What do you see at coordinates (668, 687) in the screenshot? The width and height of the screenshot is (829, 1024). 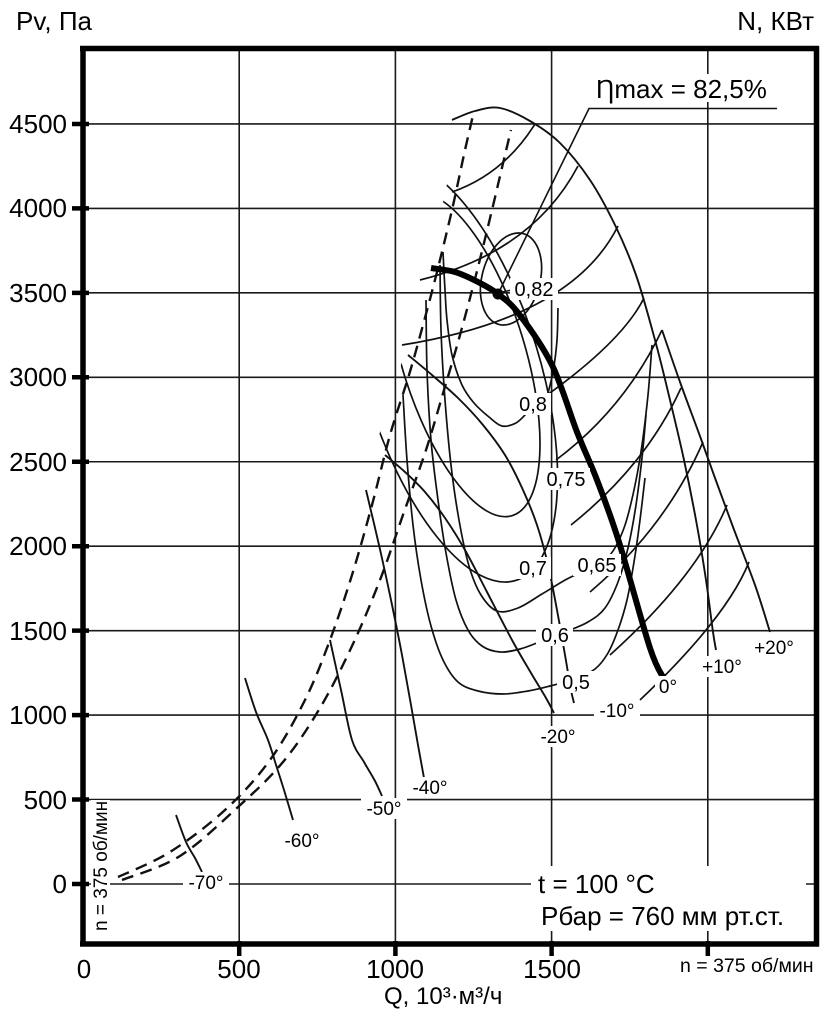 I see `svg-text: 0°` at bounding box center [668, 687].